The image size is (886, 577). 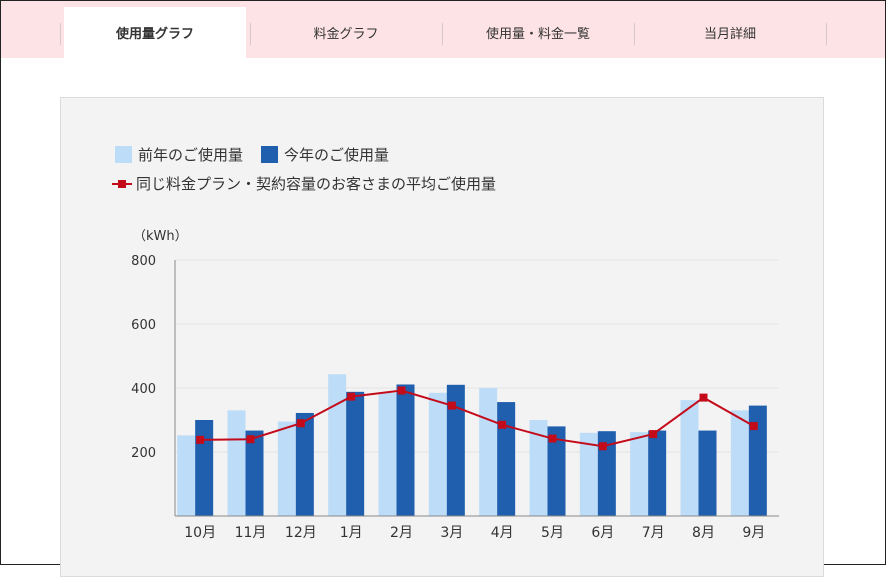 What do you see at coordinates (122, 184) in the screenshot?
I see `average-line-swatch` at bounding box center [122, 184].